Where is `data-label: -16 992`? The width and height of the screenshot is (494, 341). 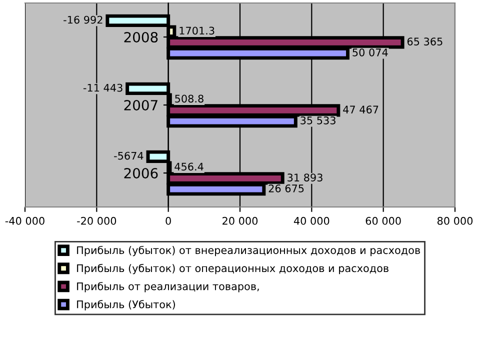
data-label: -16 992 is located at coordinates (83, 20).